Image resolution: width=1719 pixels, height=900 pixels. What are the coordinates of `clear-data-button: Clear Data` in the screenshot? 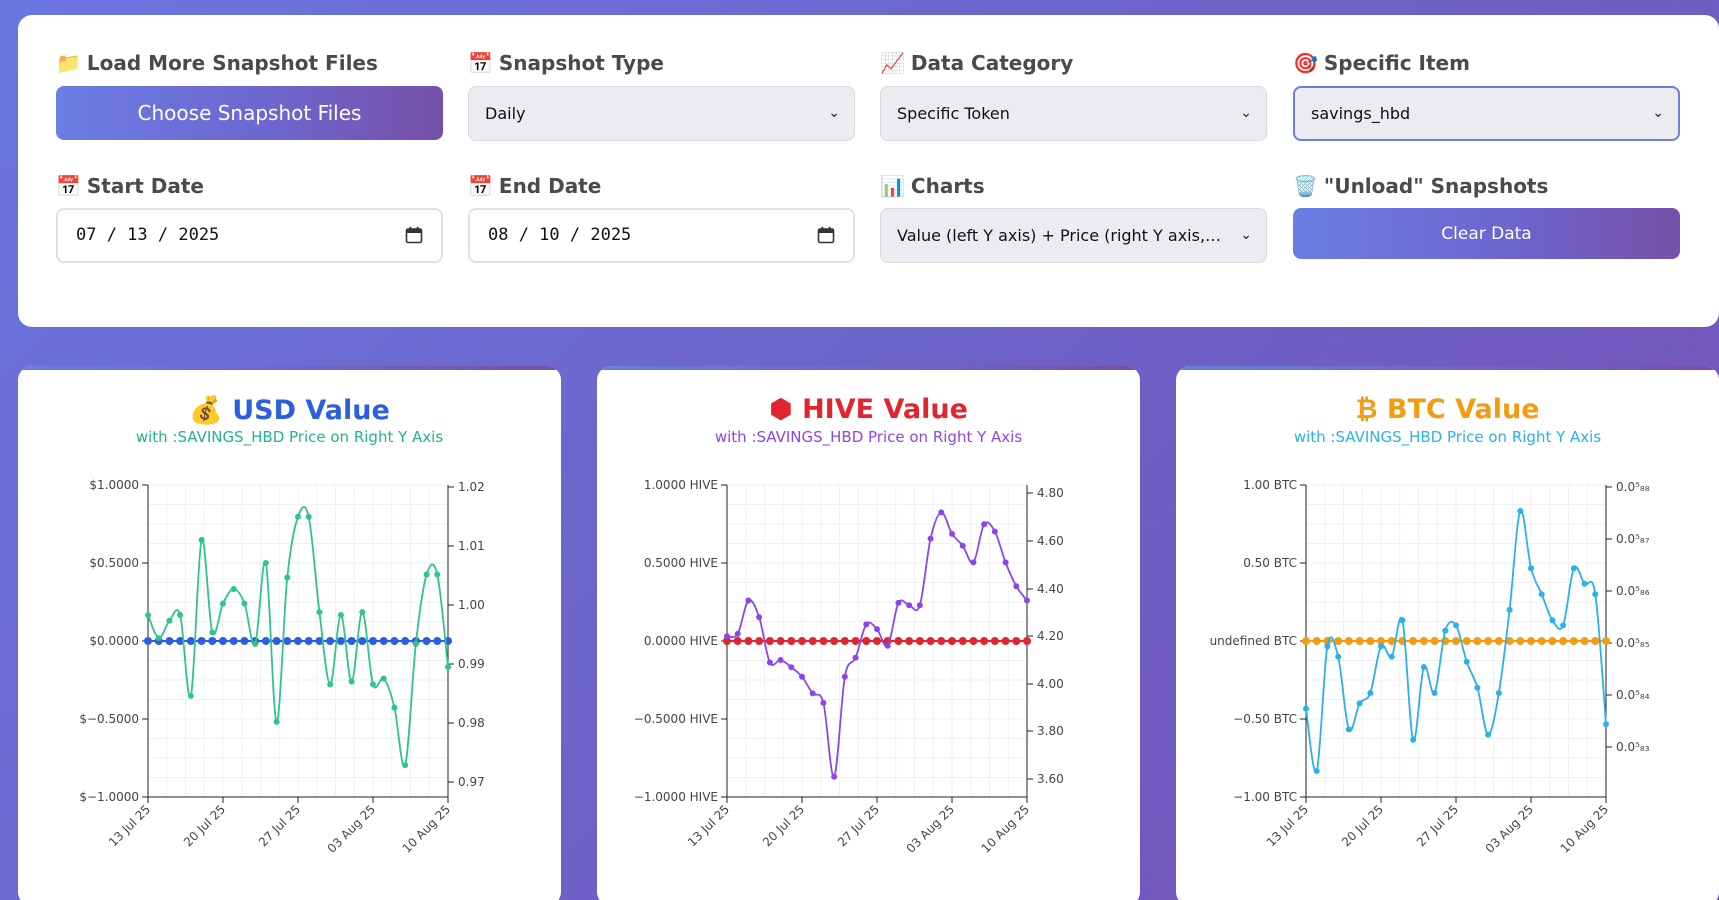 It's located at (1486, 233).